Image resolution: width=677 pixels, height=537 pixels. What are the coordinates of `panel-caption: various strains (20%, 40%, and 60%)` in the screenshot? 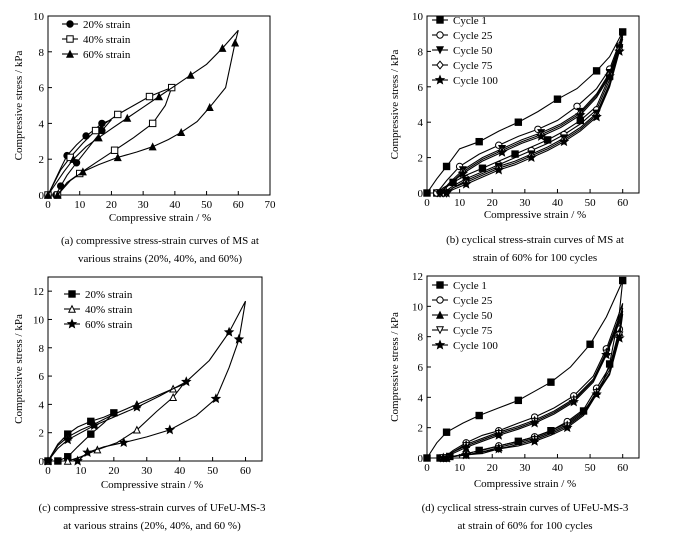 It's located at (160, 259).